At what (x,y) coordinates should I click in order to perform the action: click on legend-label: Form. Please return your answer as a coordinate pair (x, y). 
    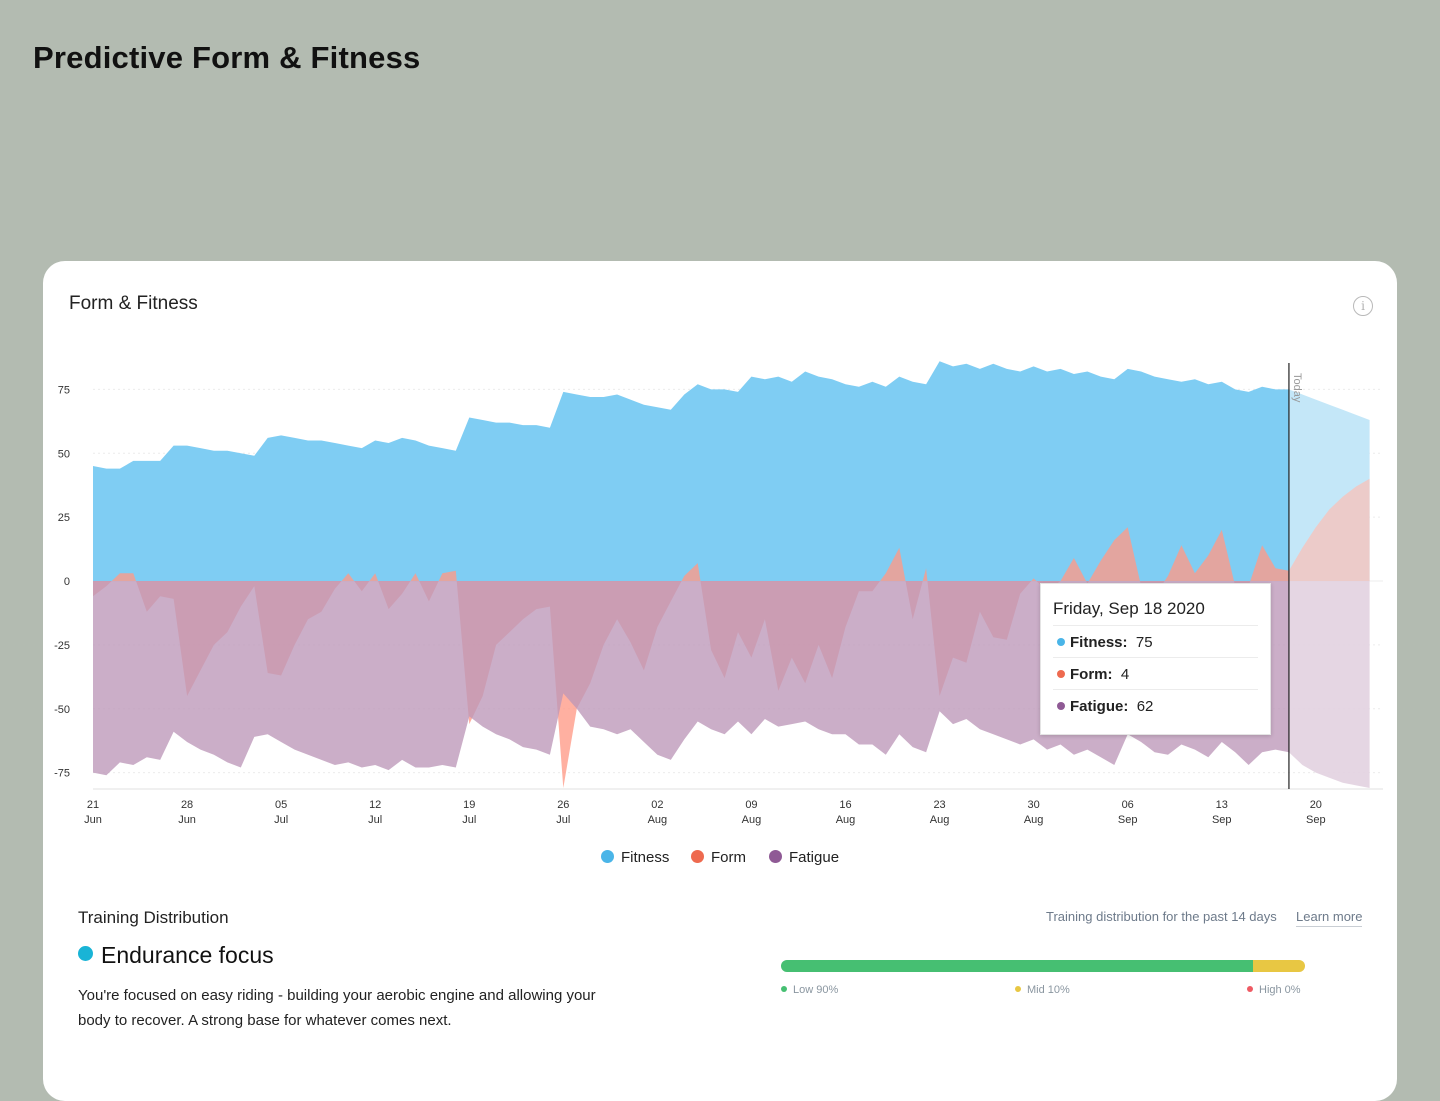
    Looking at the image, I should click on (728, 857).